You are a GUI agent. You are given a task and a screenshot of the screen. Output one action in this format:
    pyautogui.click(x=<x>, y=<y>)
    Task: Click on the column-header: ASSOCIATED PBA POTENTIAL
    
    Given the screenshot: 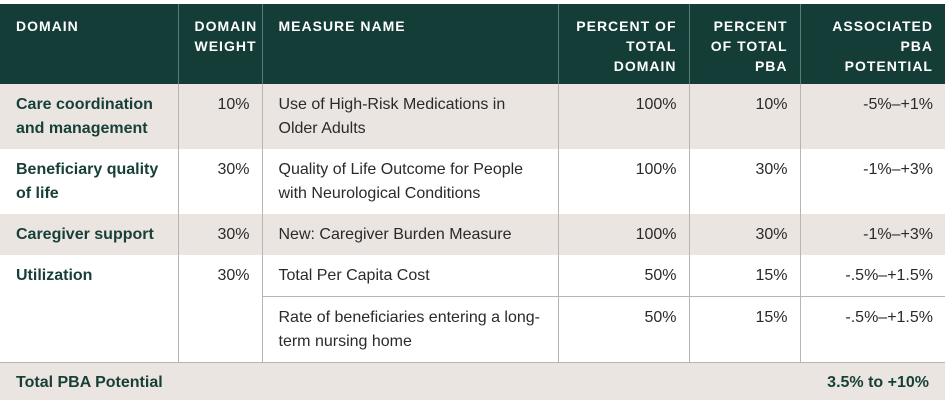 What is the action you would take?
    pyautogui.click(x=872, y=44)
    